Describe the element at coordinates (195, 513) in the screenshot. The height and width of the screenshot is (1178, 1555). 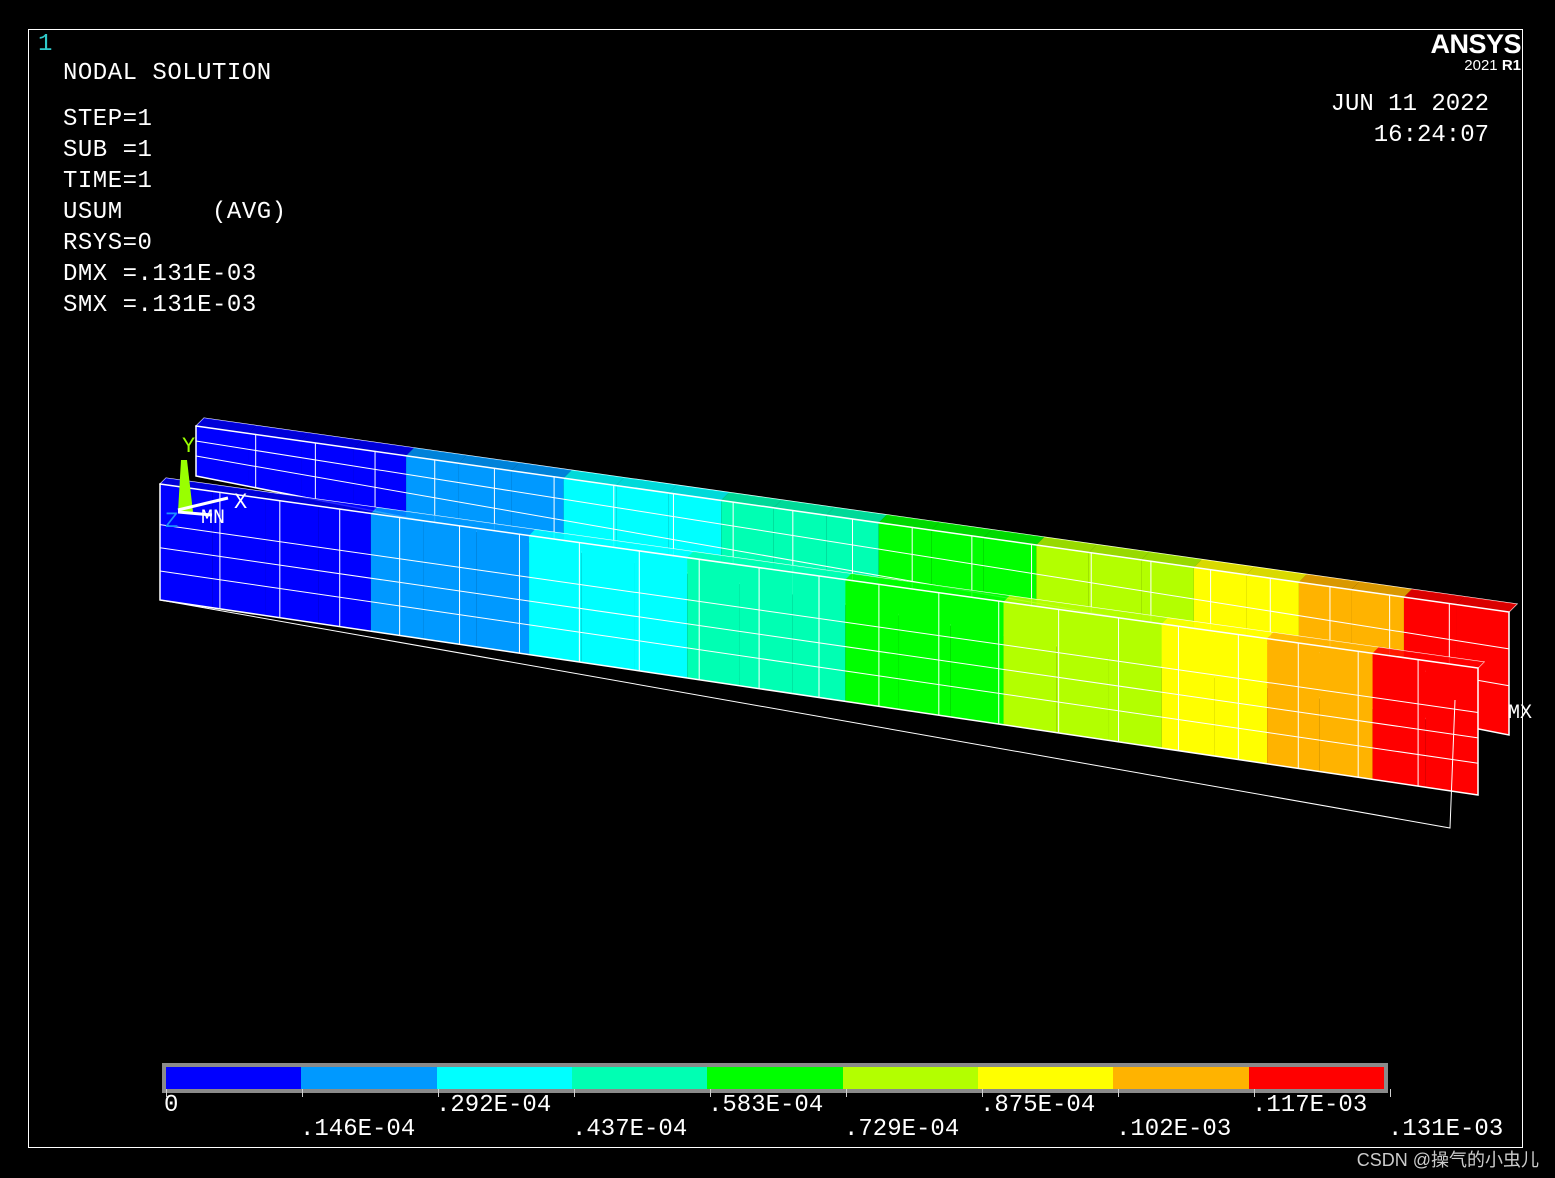
I see `z-axis-arrow` at that location.